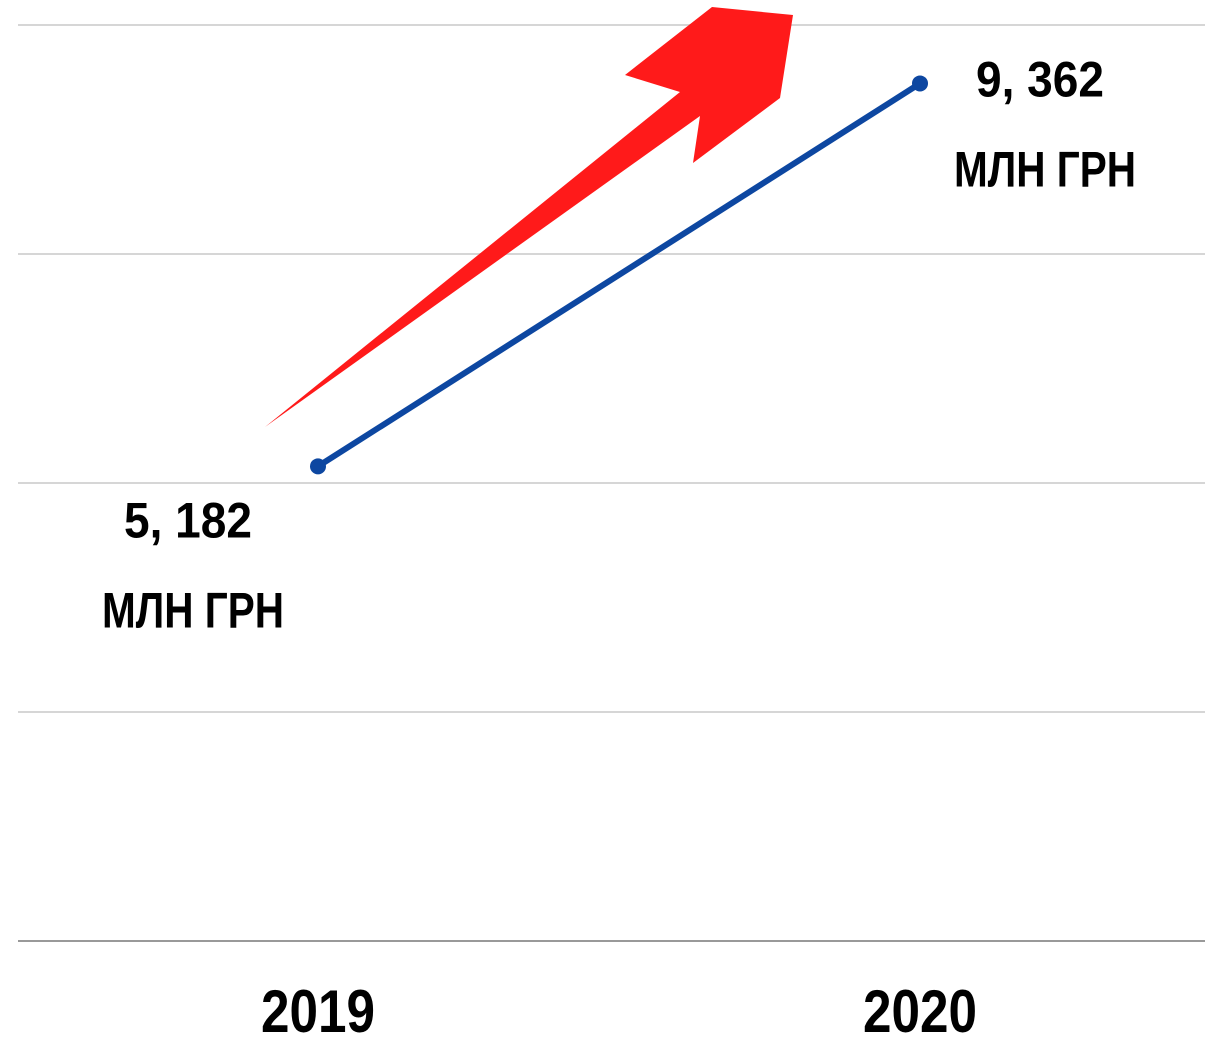 Image resolution: width=1205 pixels, height=1044 pixels. I want to click on x-tick-label: 2020, so click(920, 1011).